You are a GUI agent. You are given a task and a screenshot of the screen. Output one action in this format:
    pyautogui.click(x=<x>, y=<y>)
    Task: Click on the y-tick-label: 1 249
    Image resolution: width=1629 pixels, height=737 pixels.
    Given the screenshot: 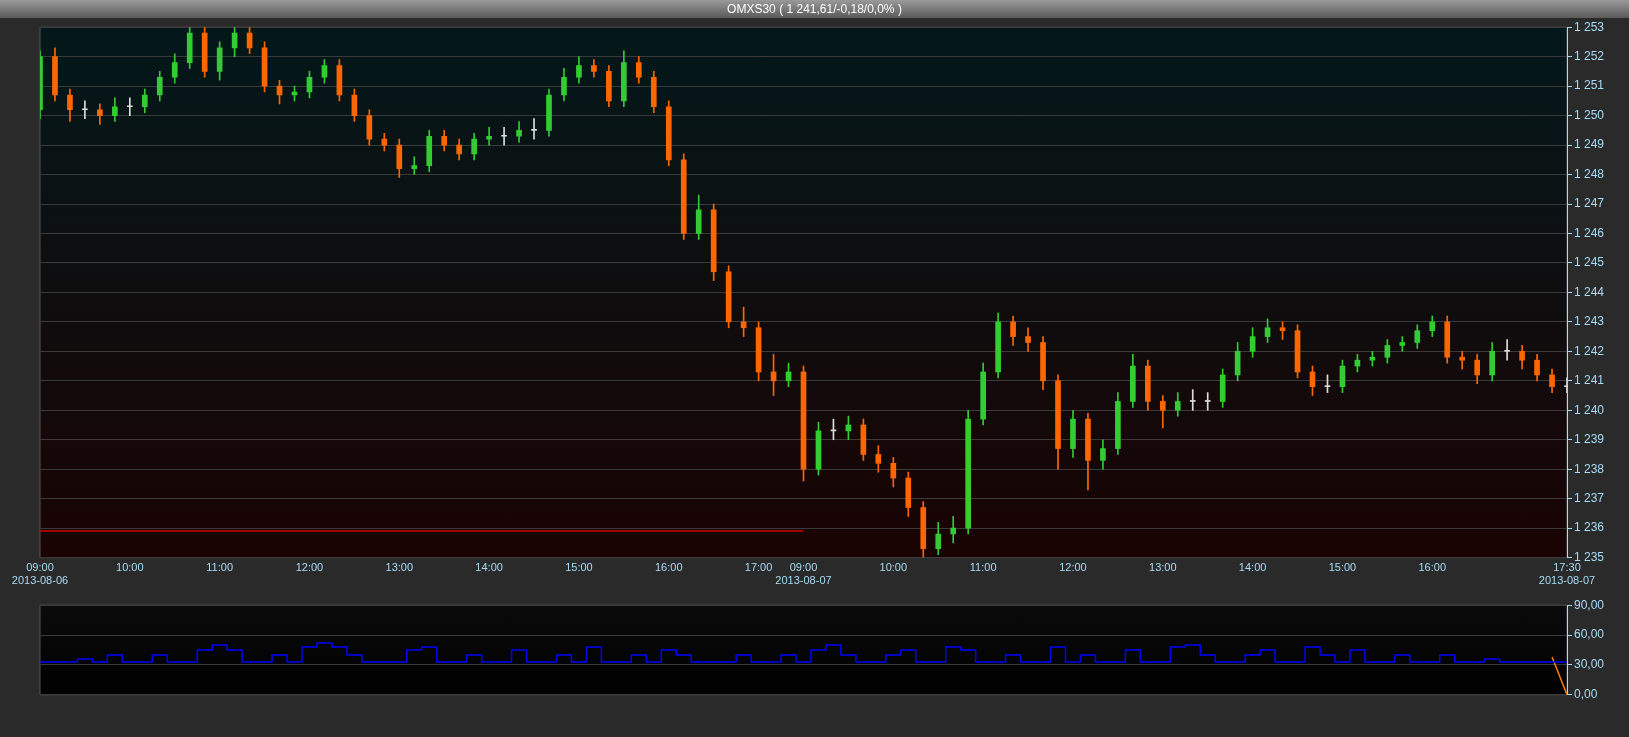 What is the action you would take?
    pyautogui.click(x=1589, y=144)
    